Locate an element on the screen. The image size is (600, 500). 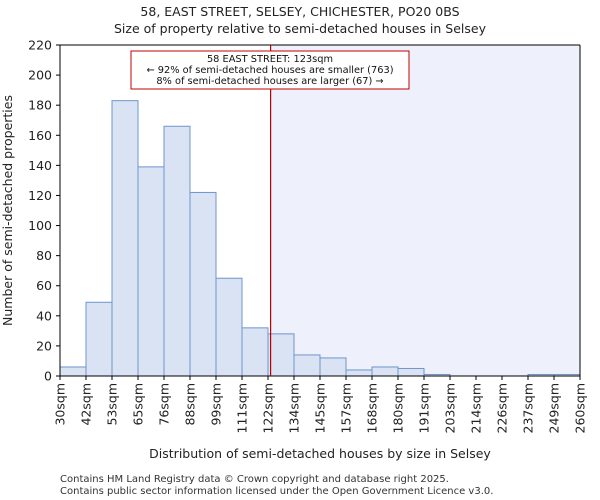
x-tick-label: 249sqm is located at coordinates (554, 408).